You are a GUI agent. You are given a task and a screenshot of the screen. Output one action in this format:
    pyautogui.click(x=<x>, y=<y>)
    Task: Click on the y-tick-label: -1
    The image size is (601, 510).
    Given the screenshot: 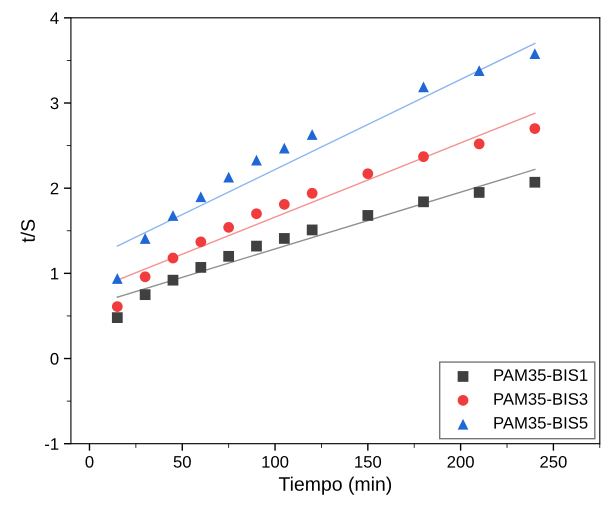 What is the action you would take?
    pyautogui.click(x=51, y=444)
    